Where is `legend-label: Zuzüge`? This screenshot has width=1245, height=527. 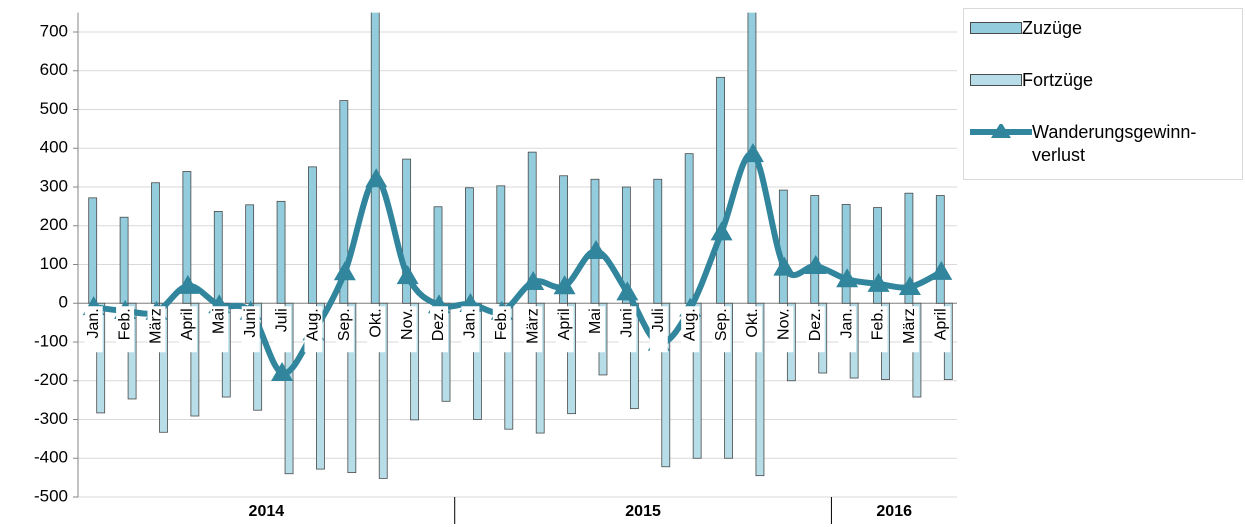
legend-label: Zuzüge is located at coordinates (1052, 28).